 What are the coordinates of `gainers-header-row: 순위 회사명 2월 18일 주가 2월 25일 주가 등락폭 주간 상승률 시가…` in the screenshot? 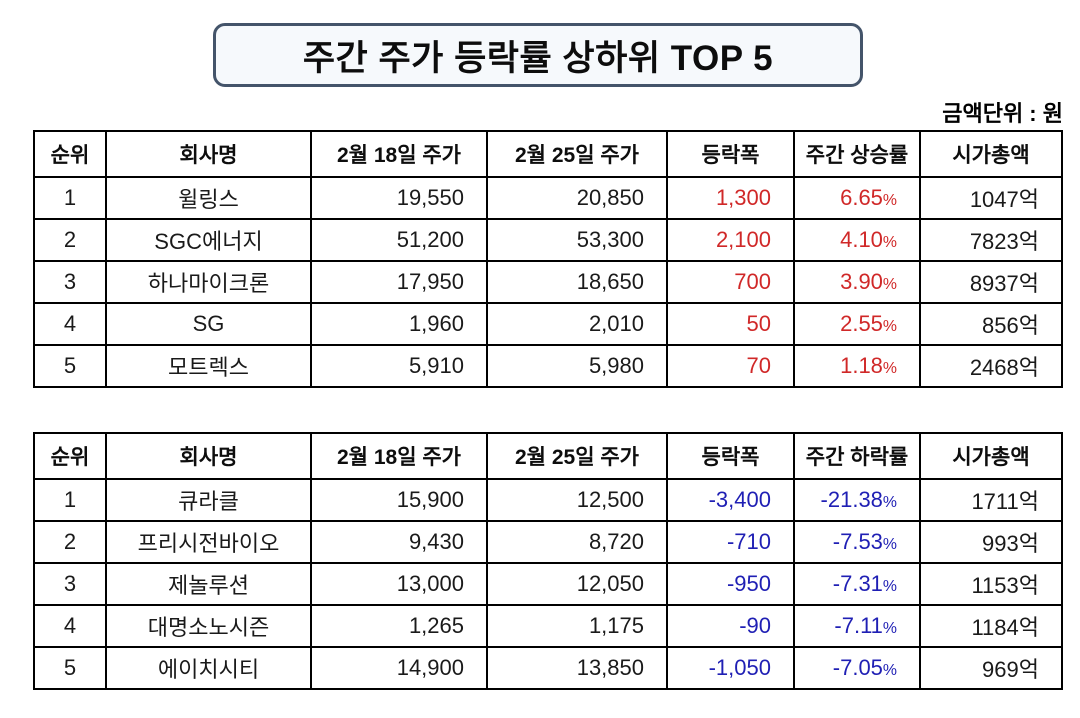 It's located at (548, 154).